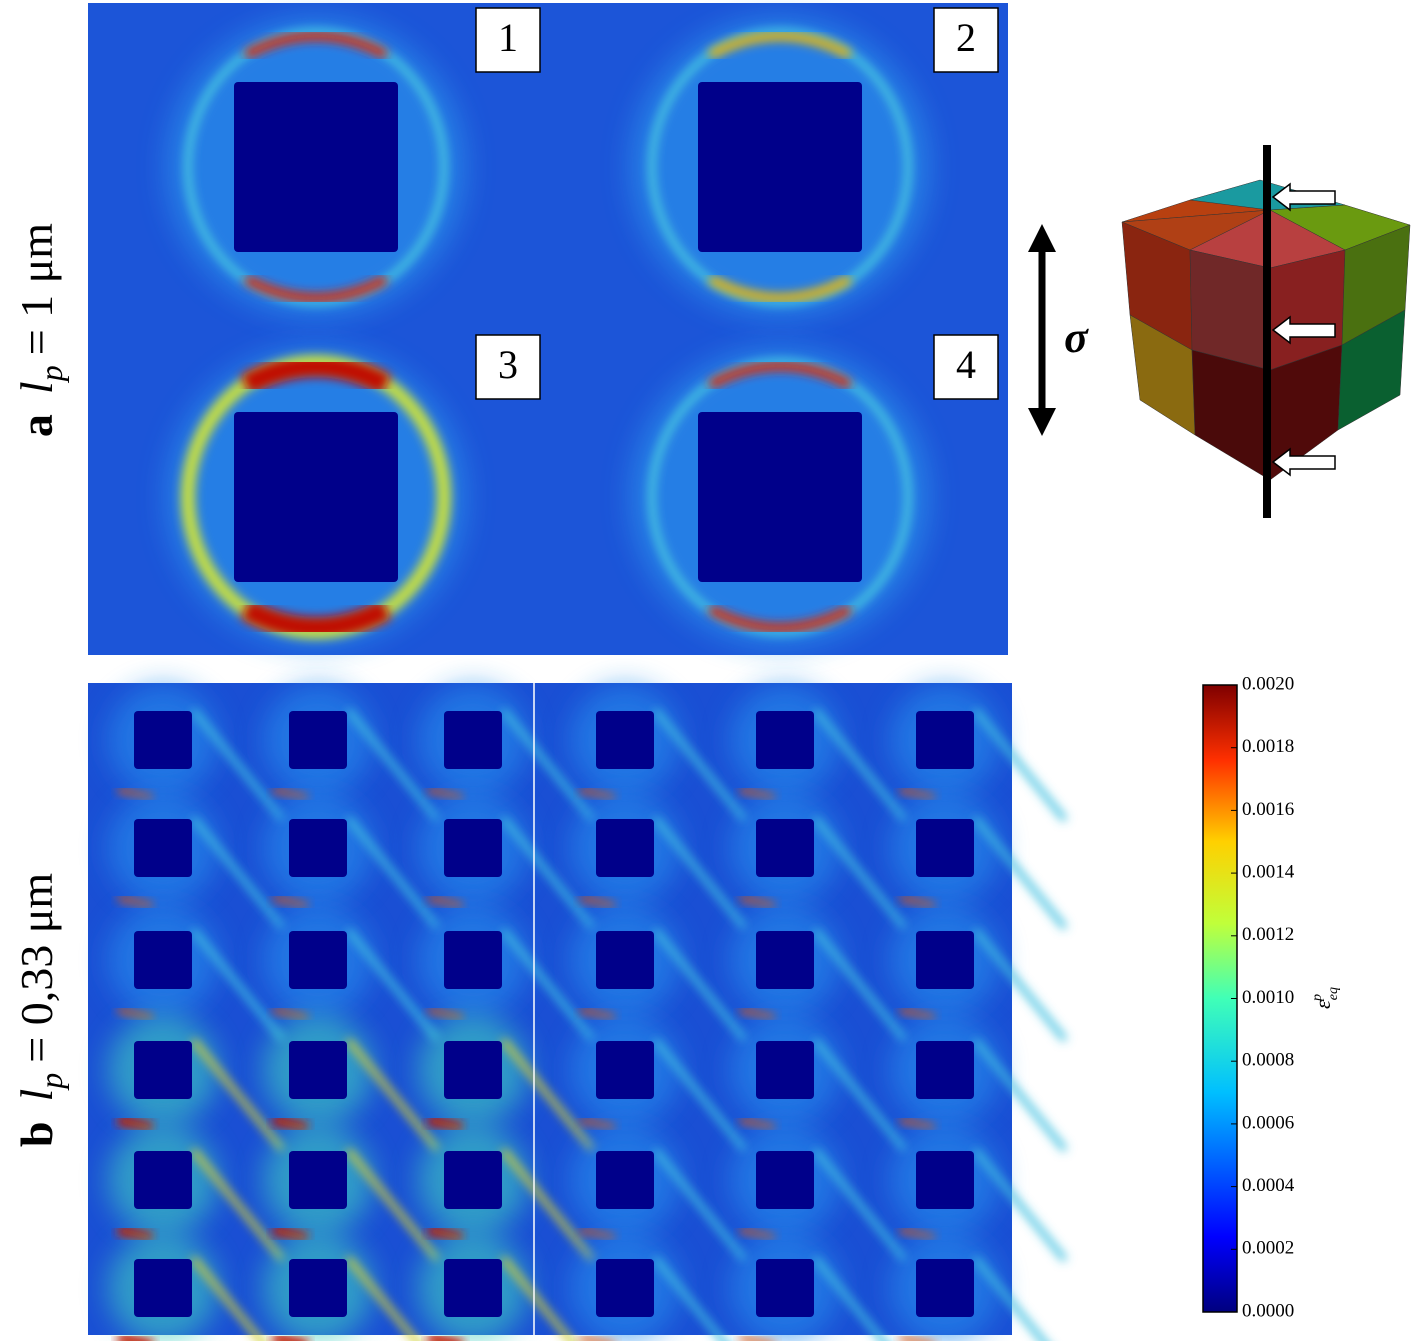 The image size is (1419, 1341). Describe the element at coordinates (1322, 1004) in the screenshot. I see `symbol: ε` at that location.